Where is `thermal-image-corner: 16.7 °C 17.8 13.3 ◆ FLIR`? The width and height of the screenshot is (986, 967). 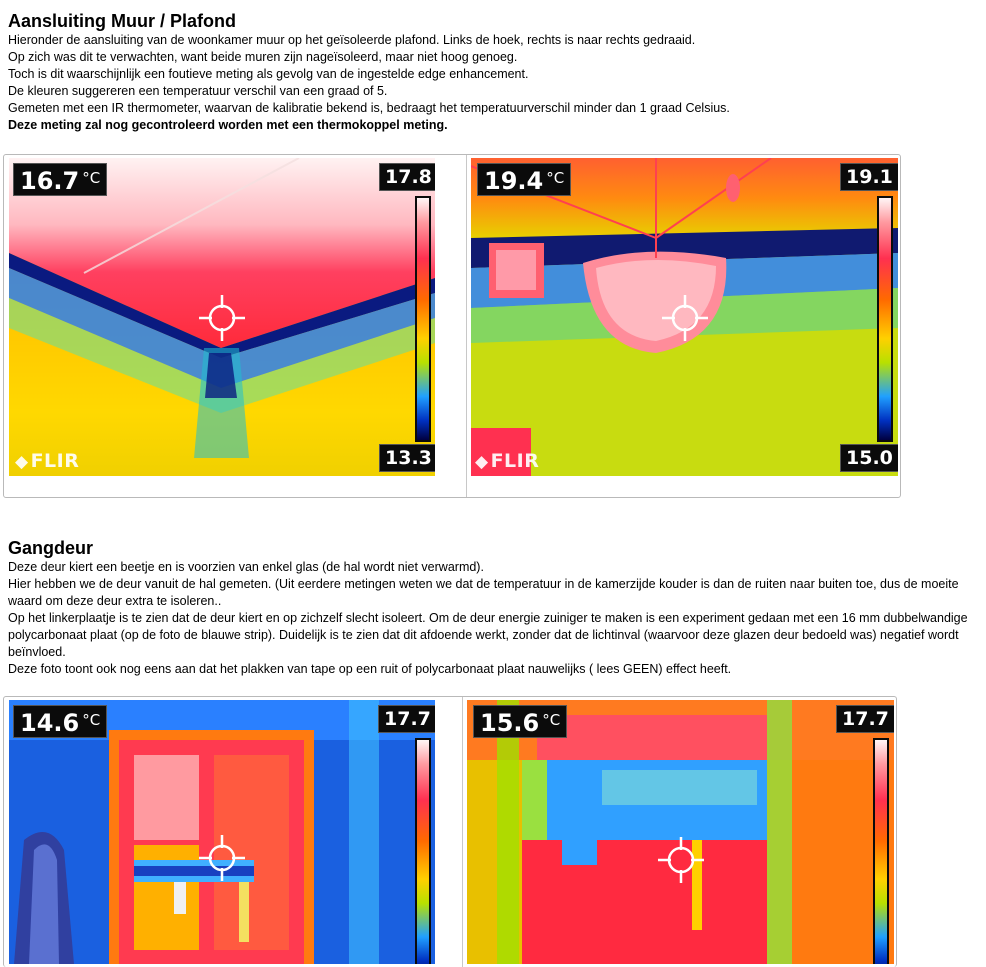 thermal-image-corner: 16.7 °C 17.8 13.3 ◆ FLIR is located at coordinates (222, 317).